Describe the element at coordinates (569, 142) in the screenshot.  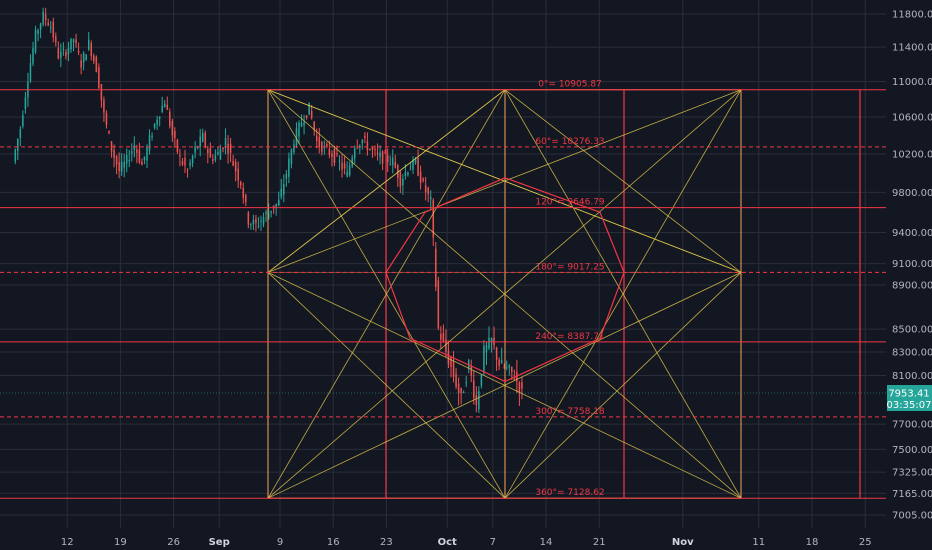
I see `angle-level-label: 60°= 10276.33` at that location.